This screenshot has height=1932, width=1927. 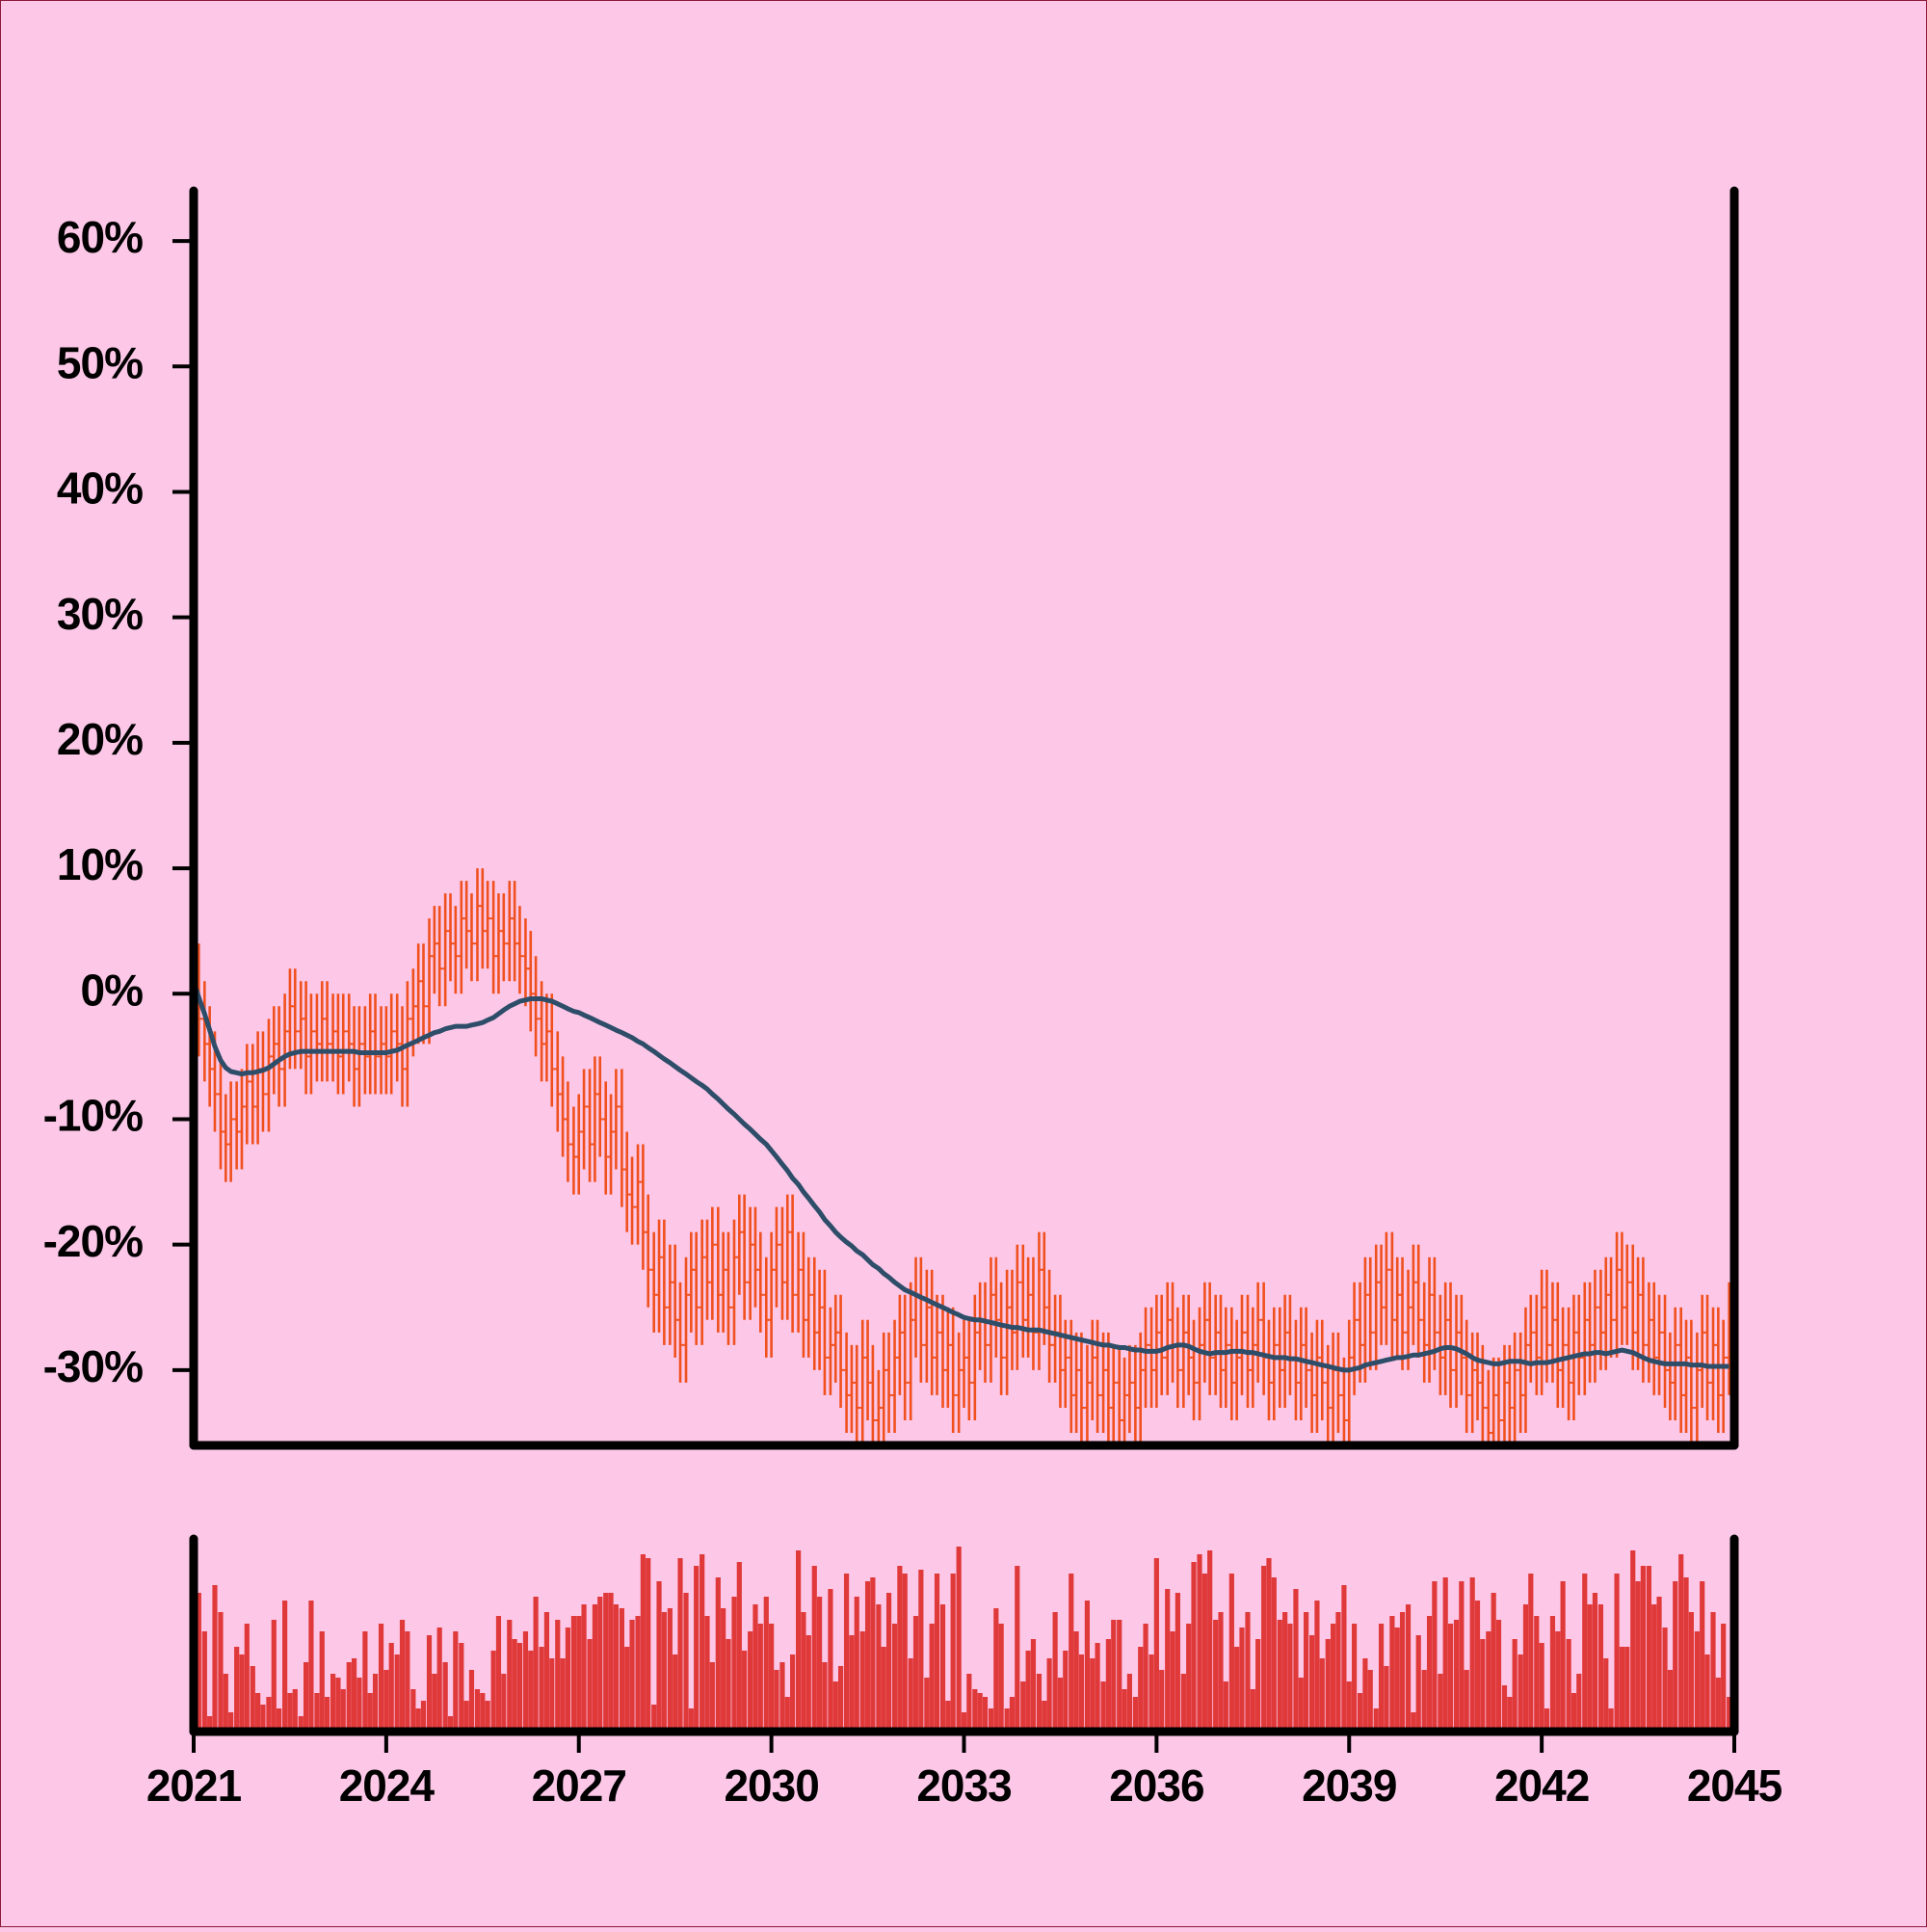 What do you see at coordinates (100, 237) in the screenshot?
I see `y-tick-label: 60%` at bounding box center [100, 237].